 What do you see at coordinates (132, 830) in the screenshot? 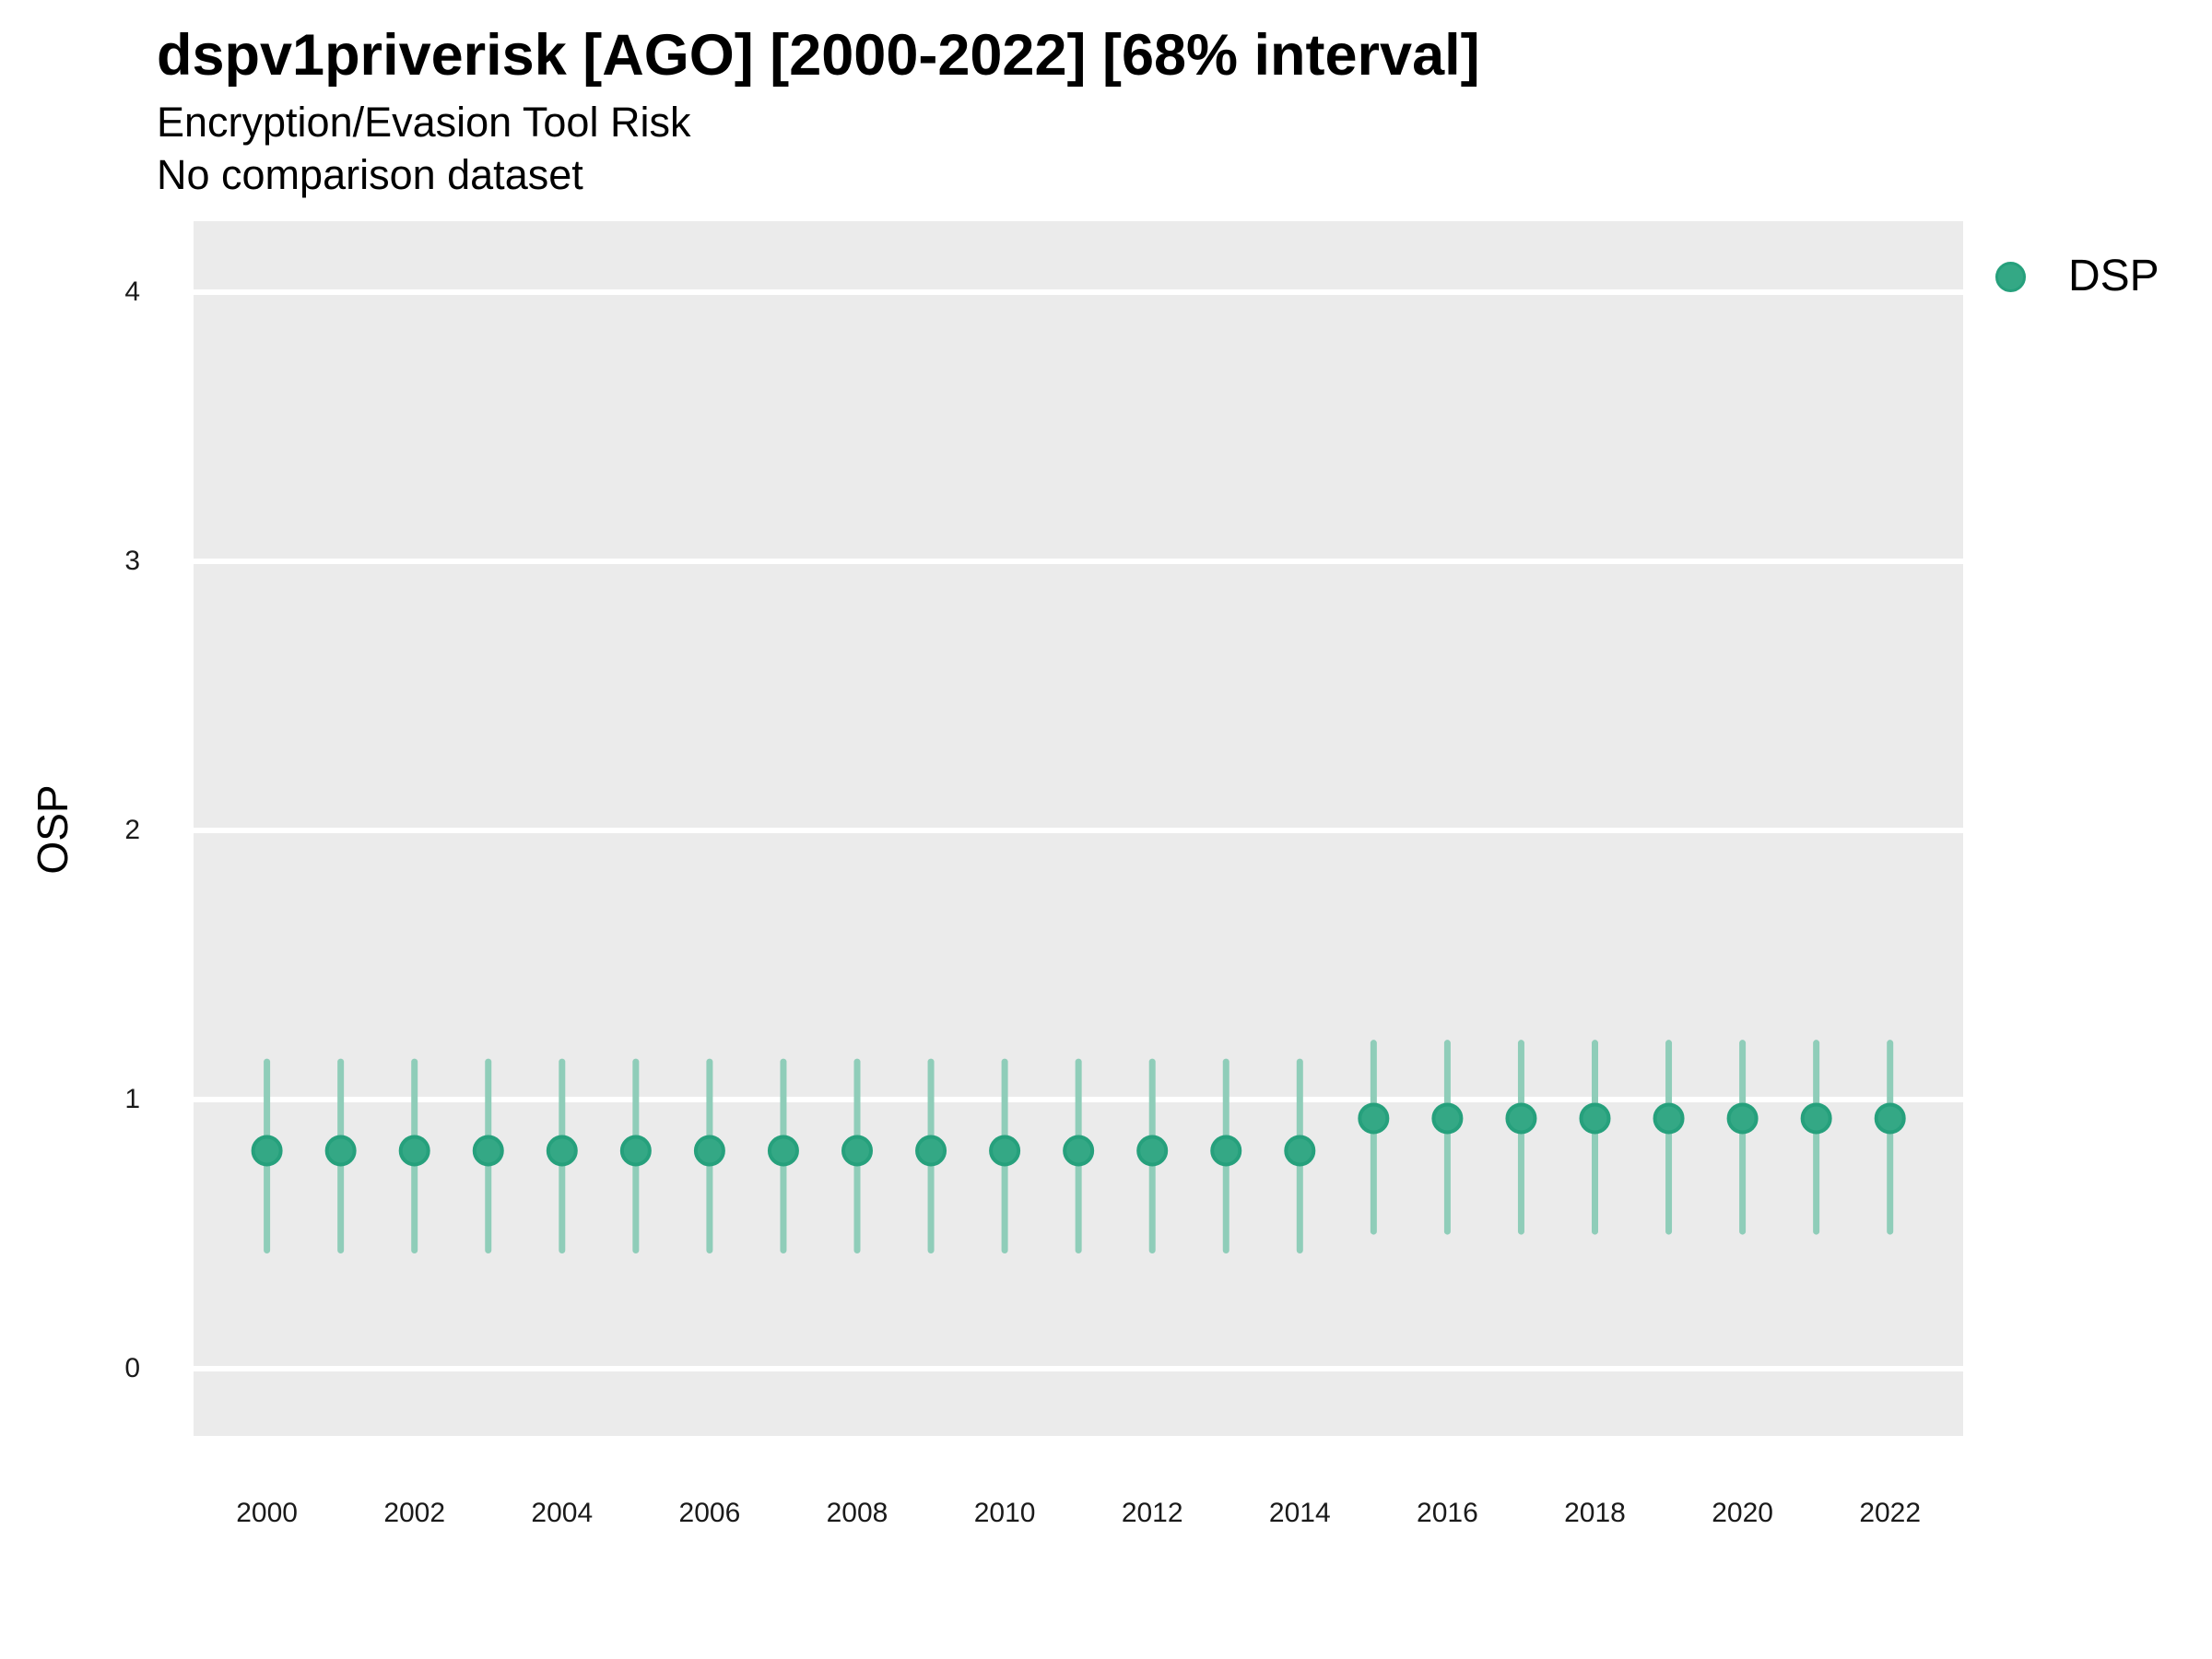
I see `y-tick-label: 2` at bounding box center [132, 830].